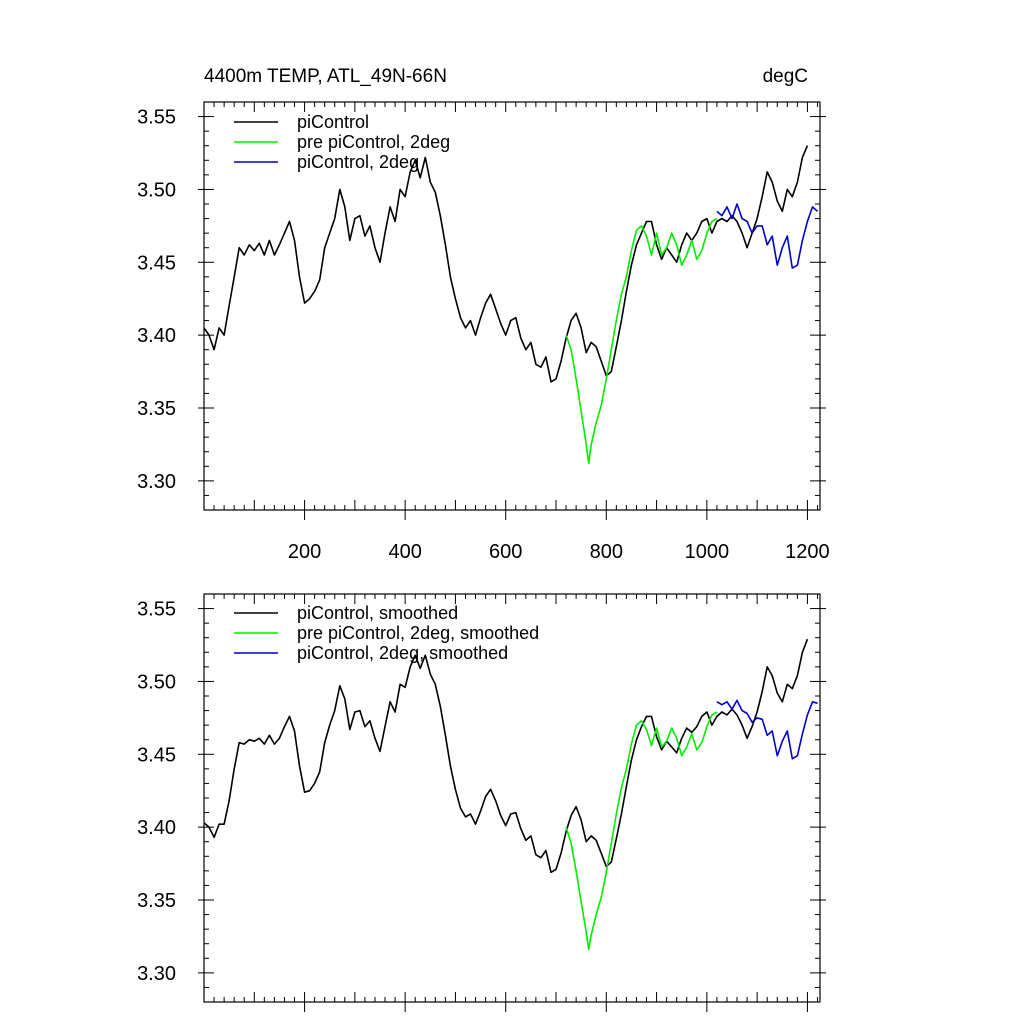  What do you see at coordinates (373, 142) in the screenshot?
I see `legend-label: pre piControl, 2deg` at bounding box center [373, 142].